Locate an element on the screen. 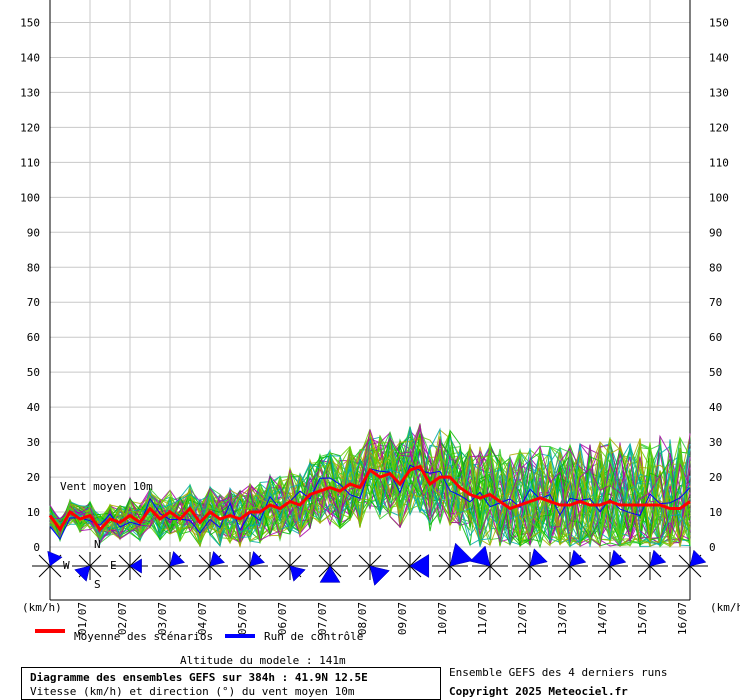 This screenshot has height=700, width=740. y-tick-label-left: 70 is located at coordinates (33, 302).